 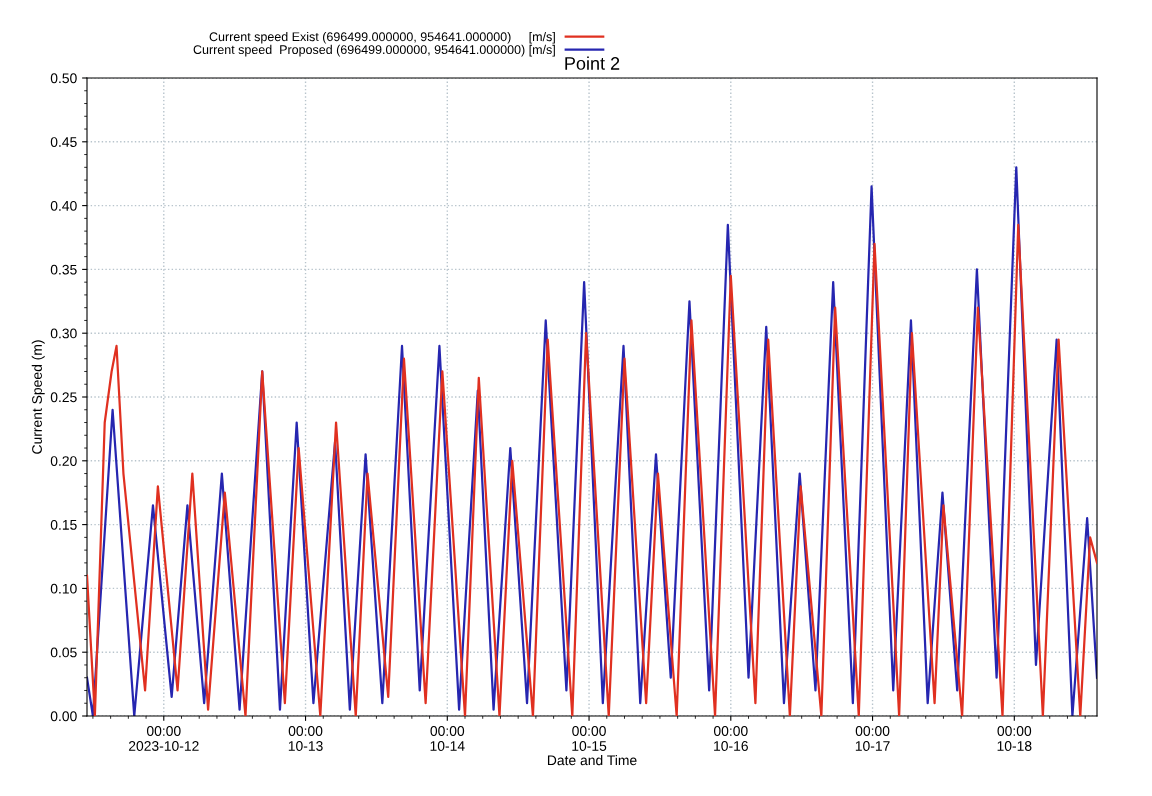 What do you see at coordinates (63, 397) in the screenshot?
I see `y-tick-label: 0.25` at bounding box center [63, 397].